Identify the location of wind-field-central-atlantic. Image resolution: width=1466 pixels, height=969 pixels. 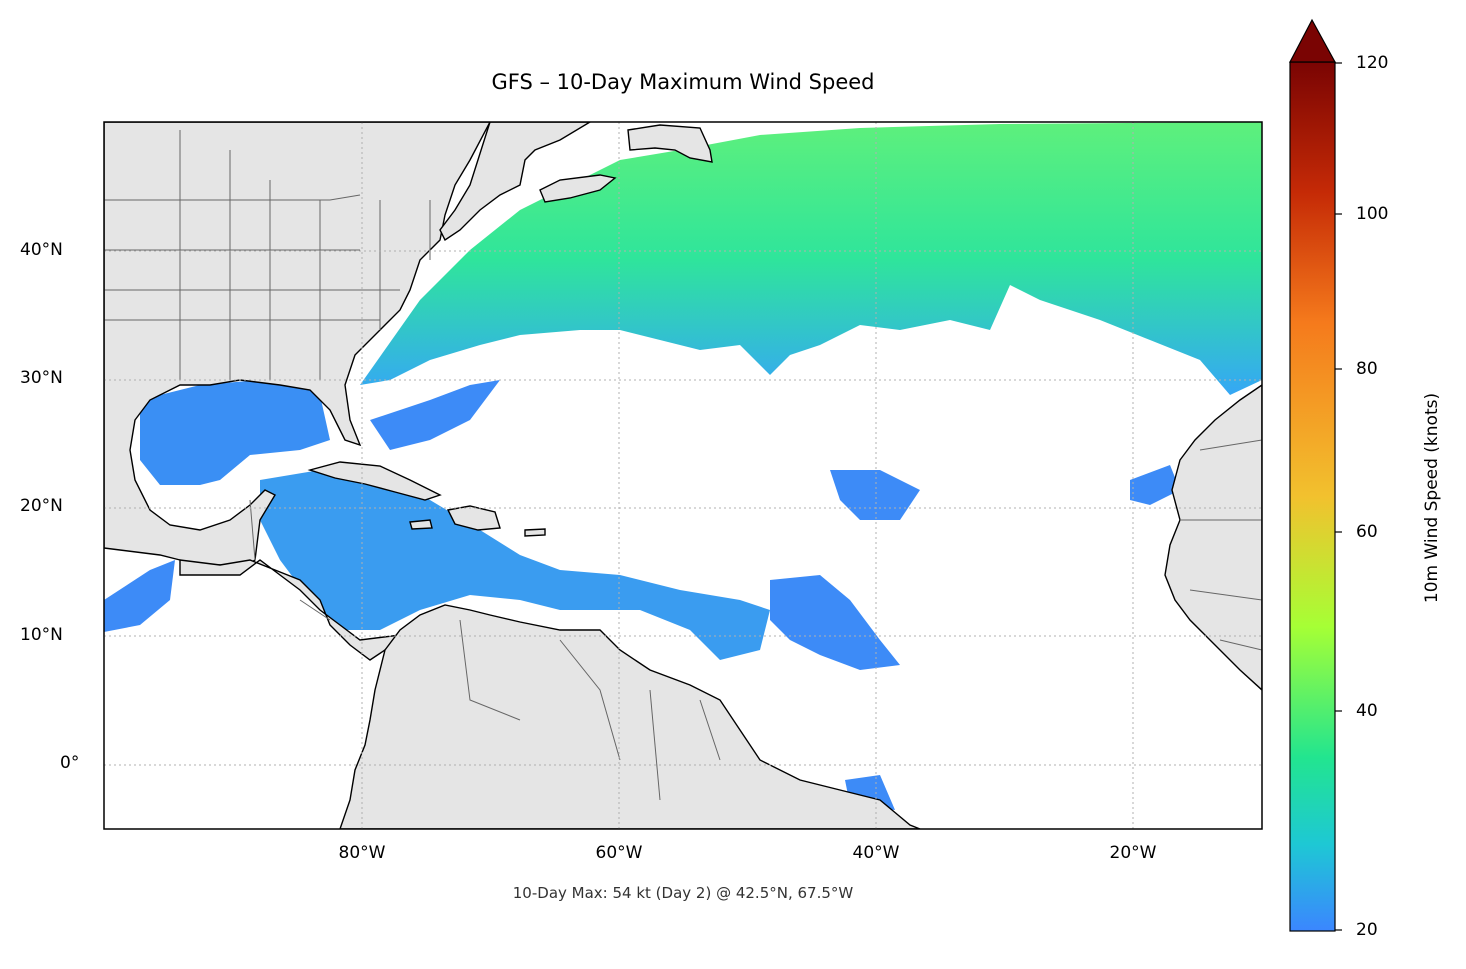
(835, 622).